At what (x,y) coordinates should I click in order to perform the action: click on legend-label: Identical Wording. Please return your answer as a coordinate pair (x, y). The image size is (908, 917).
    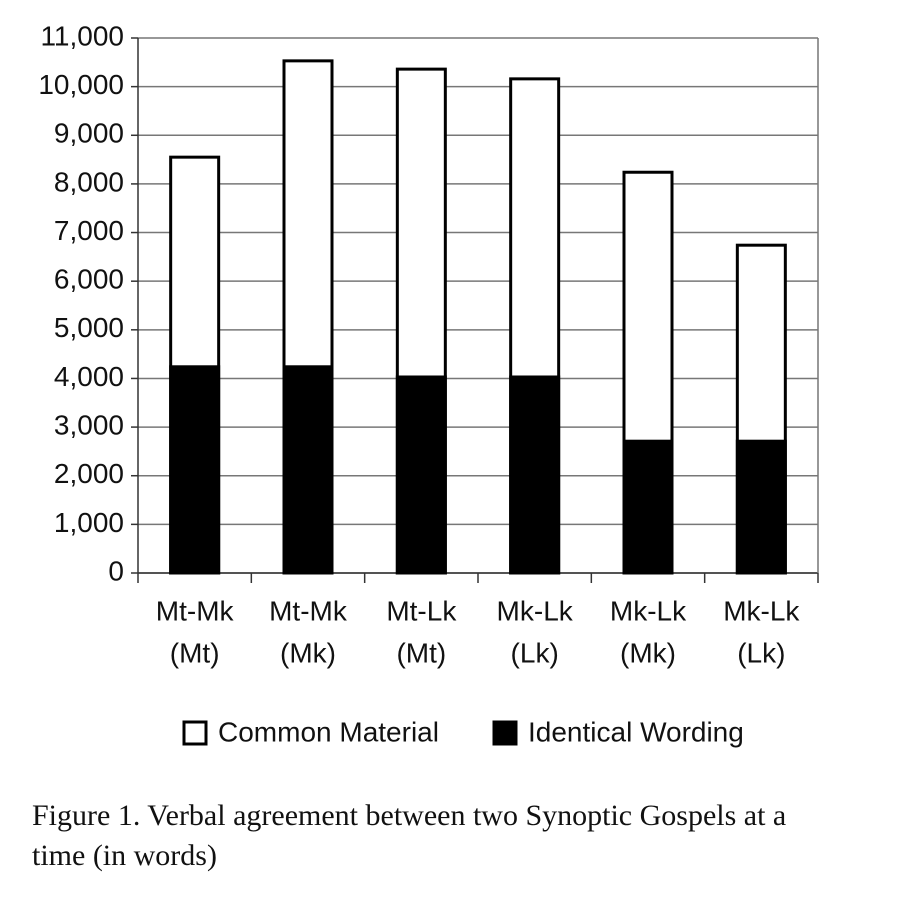
    Looking at the image, I should click on (636, 731).